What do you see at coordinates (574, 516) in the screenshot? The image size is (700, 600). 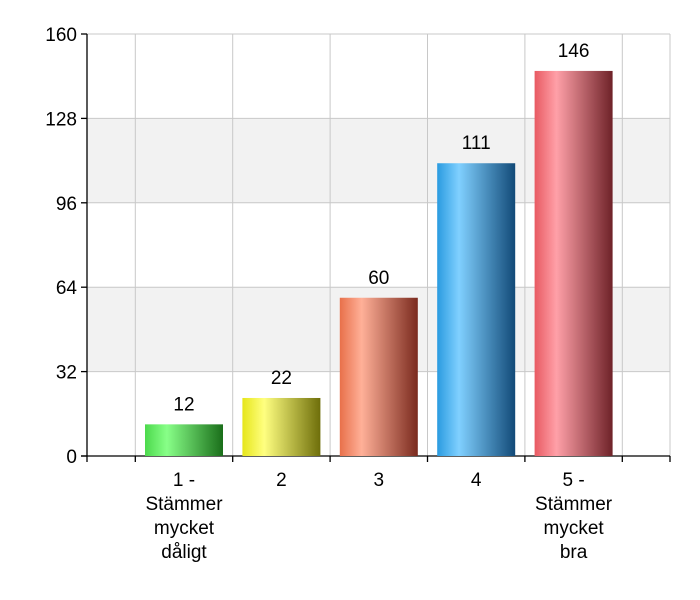 I see `x-tick-label-5: 5 -Stämmer mycket bra` at bounding box center [574, 516].